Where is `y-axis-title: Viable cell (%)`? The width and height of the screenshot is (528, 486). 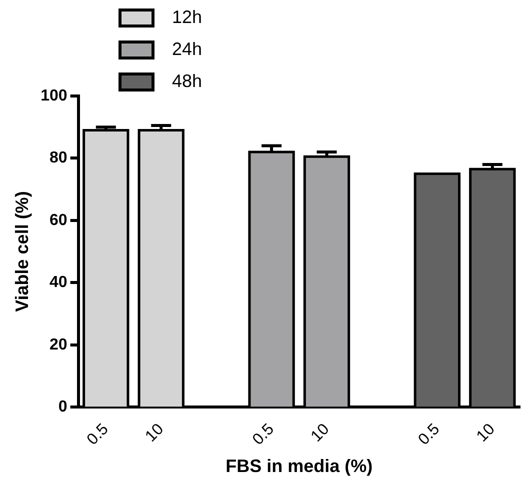
y-axis-title: Viable cell (%) is located at coordinates (22, 251).